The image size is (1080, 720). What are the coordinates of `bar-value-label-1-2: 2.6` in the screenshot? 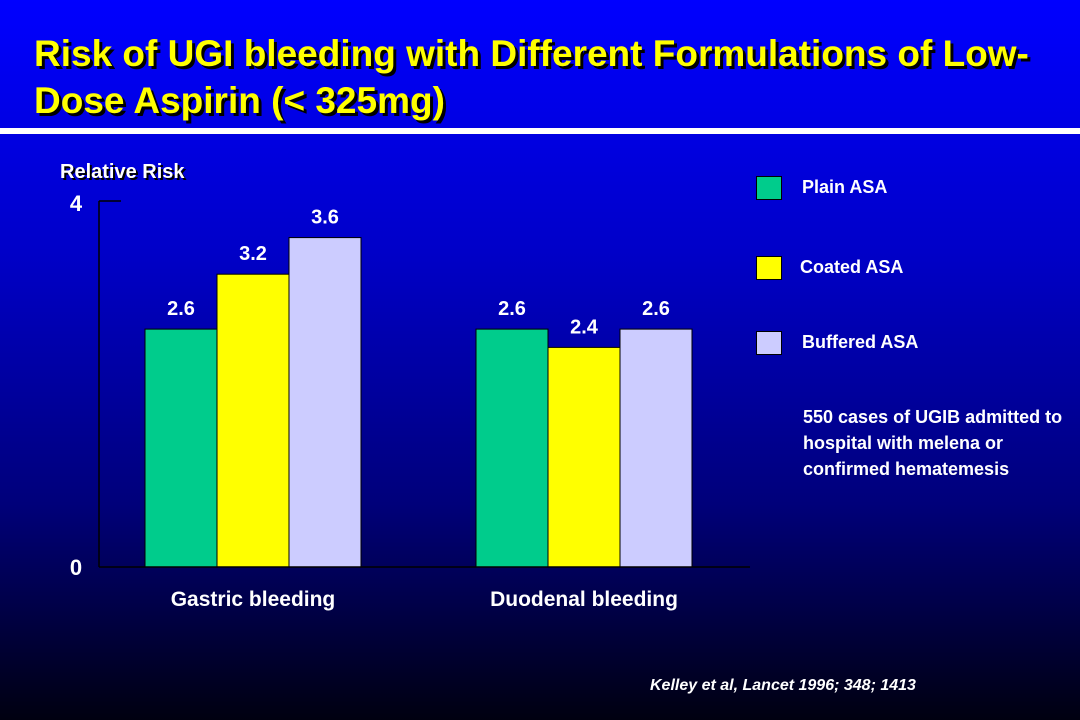 It's located at (656, 309).